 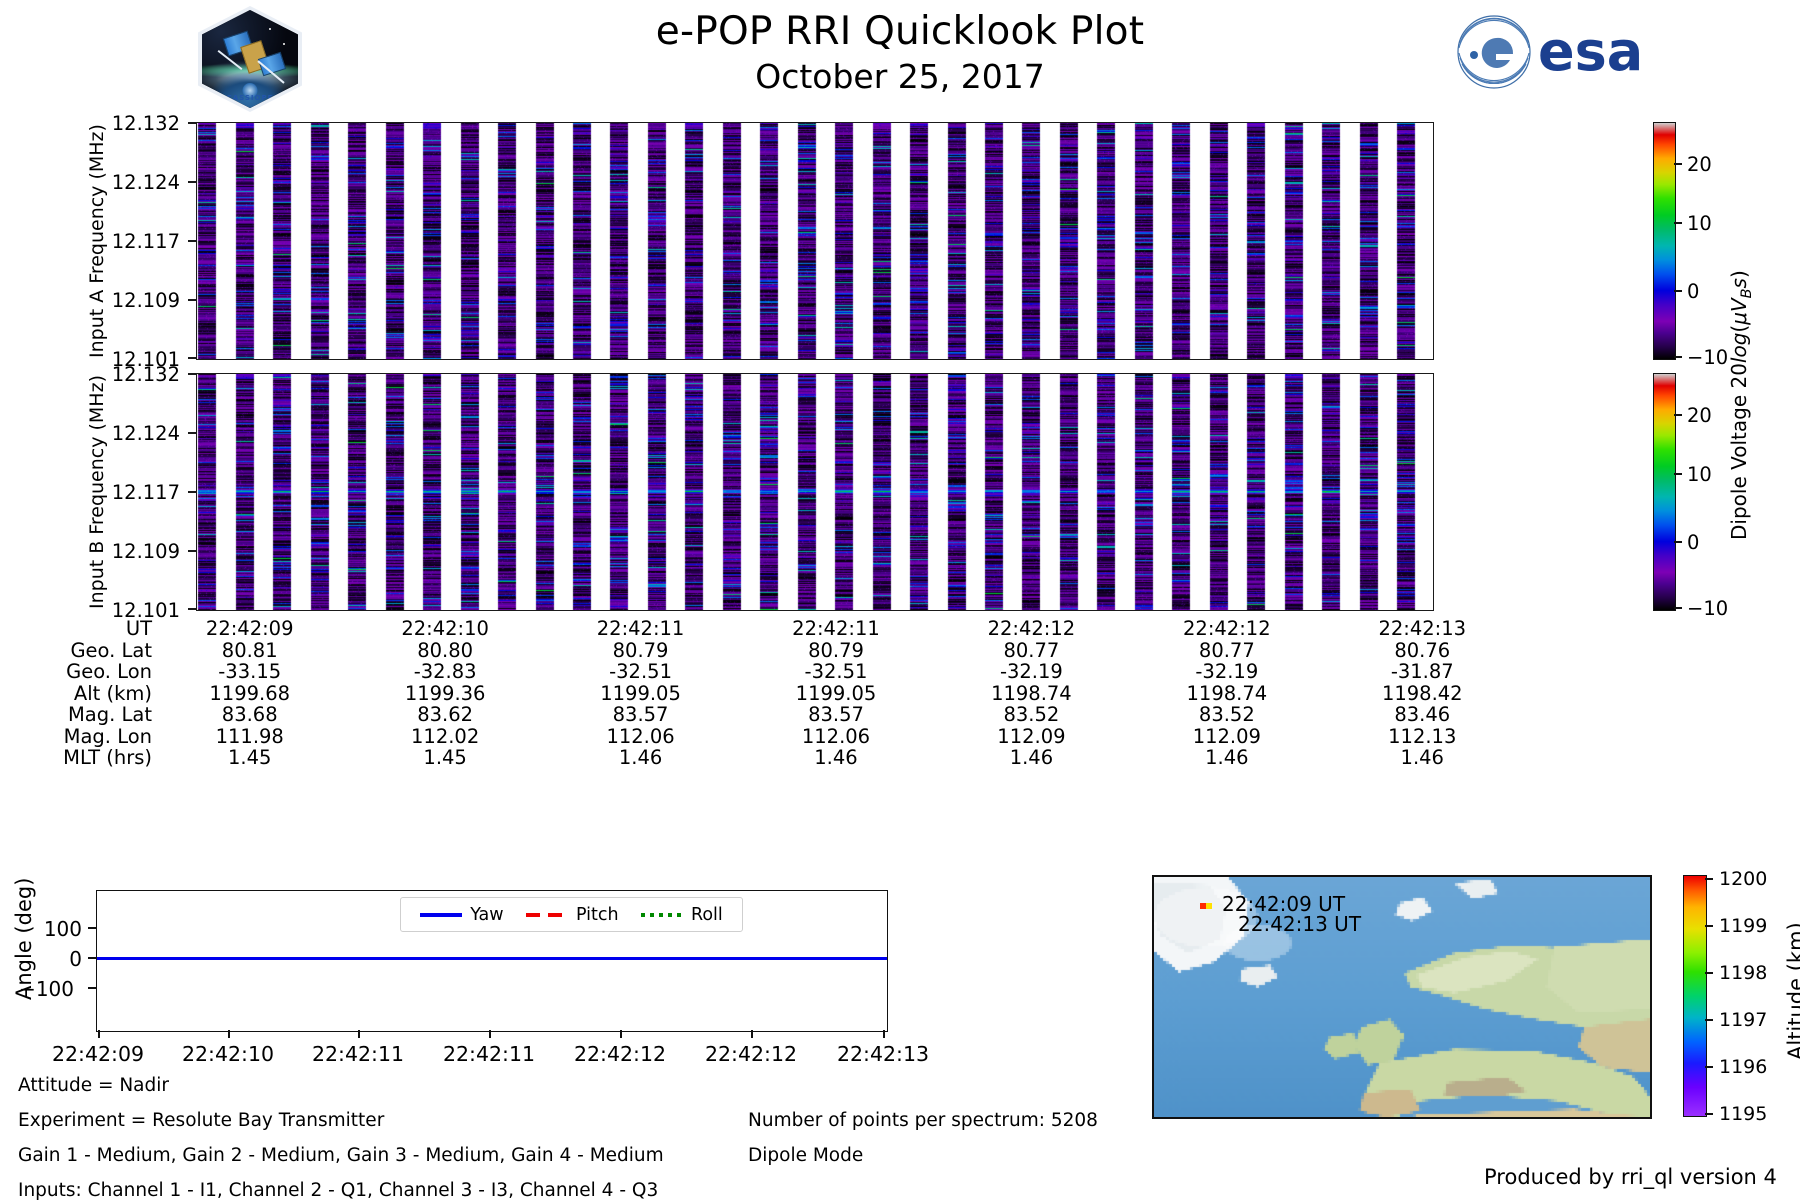 What do you see at coordinates (1699, 223) in the screenshot?
I see `cbar-a-label-10: 10` at bounding box center [1699, 223].